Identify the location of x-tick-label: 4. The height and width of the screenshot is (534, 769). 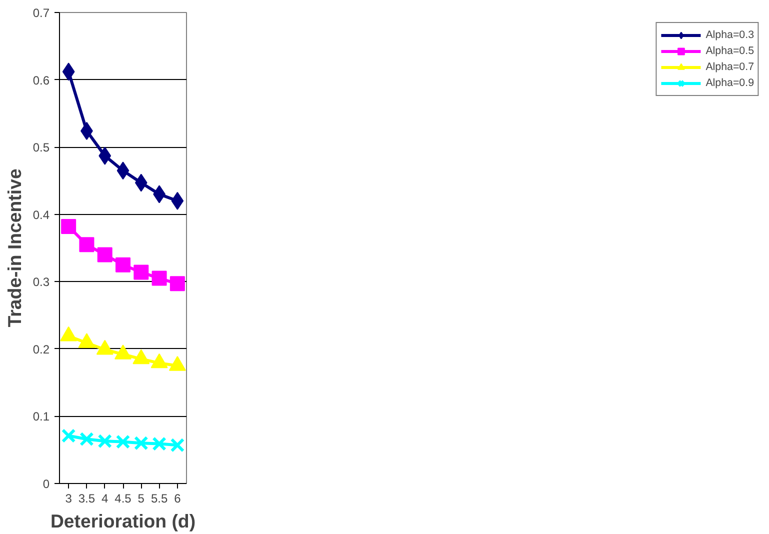
(105, 499).